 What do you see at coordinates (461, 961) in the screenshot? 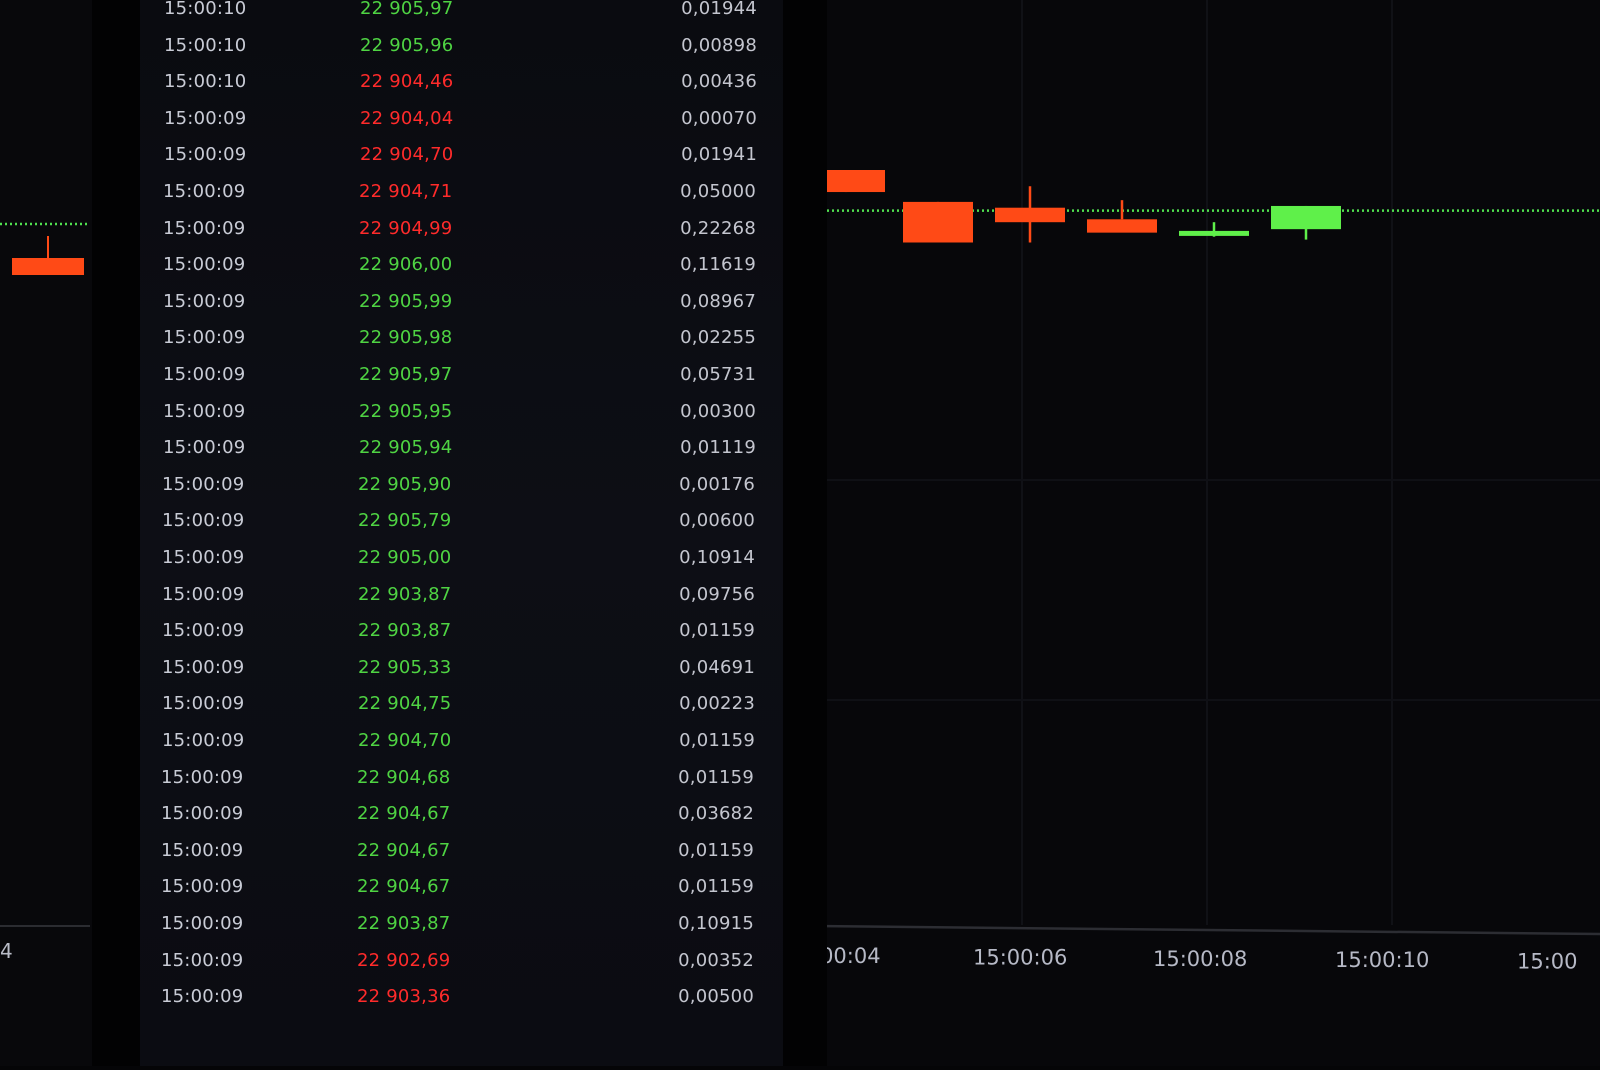
I see `trade-row: 15:00:09 22 902,69 0,00352` at bounding box center [461, 961].